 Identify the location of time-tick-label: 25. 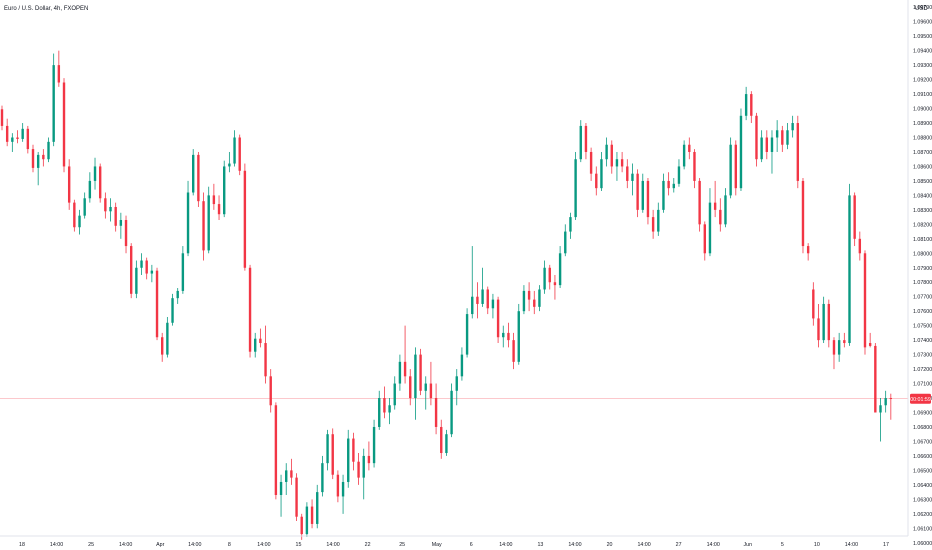
(402, 545).